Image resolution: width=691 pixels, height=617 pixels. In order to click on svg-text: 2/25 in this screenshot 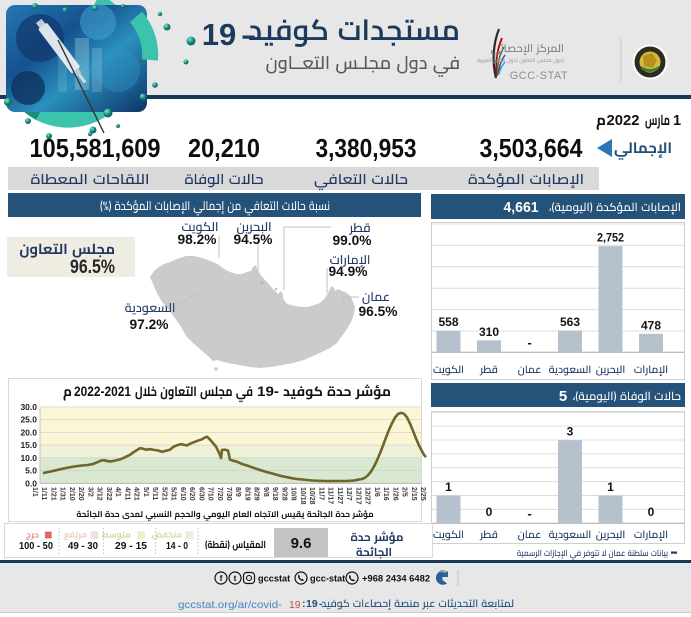, I will do `click(422, 494)`.